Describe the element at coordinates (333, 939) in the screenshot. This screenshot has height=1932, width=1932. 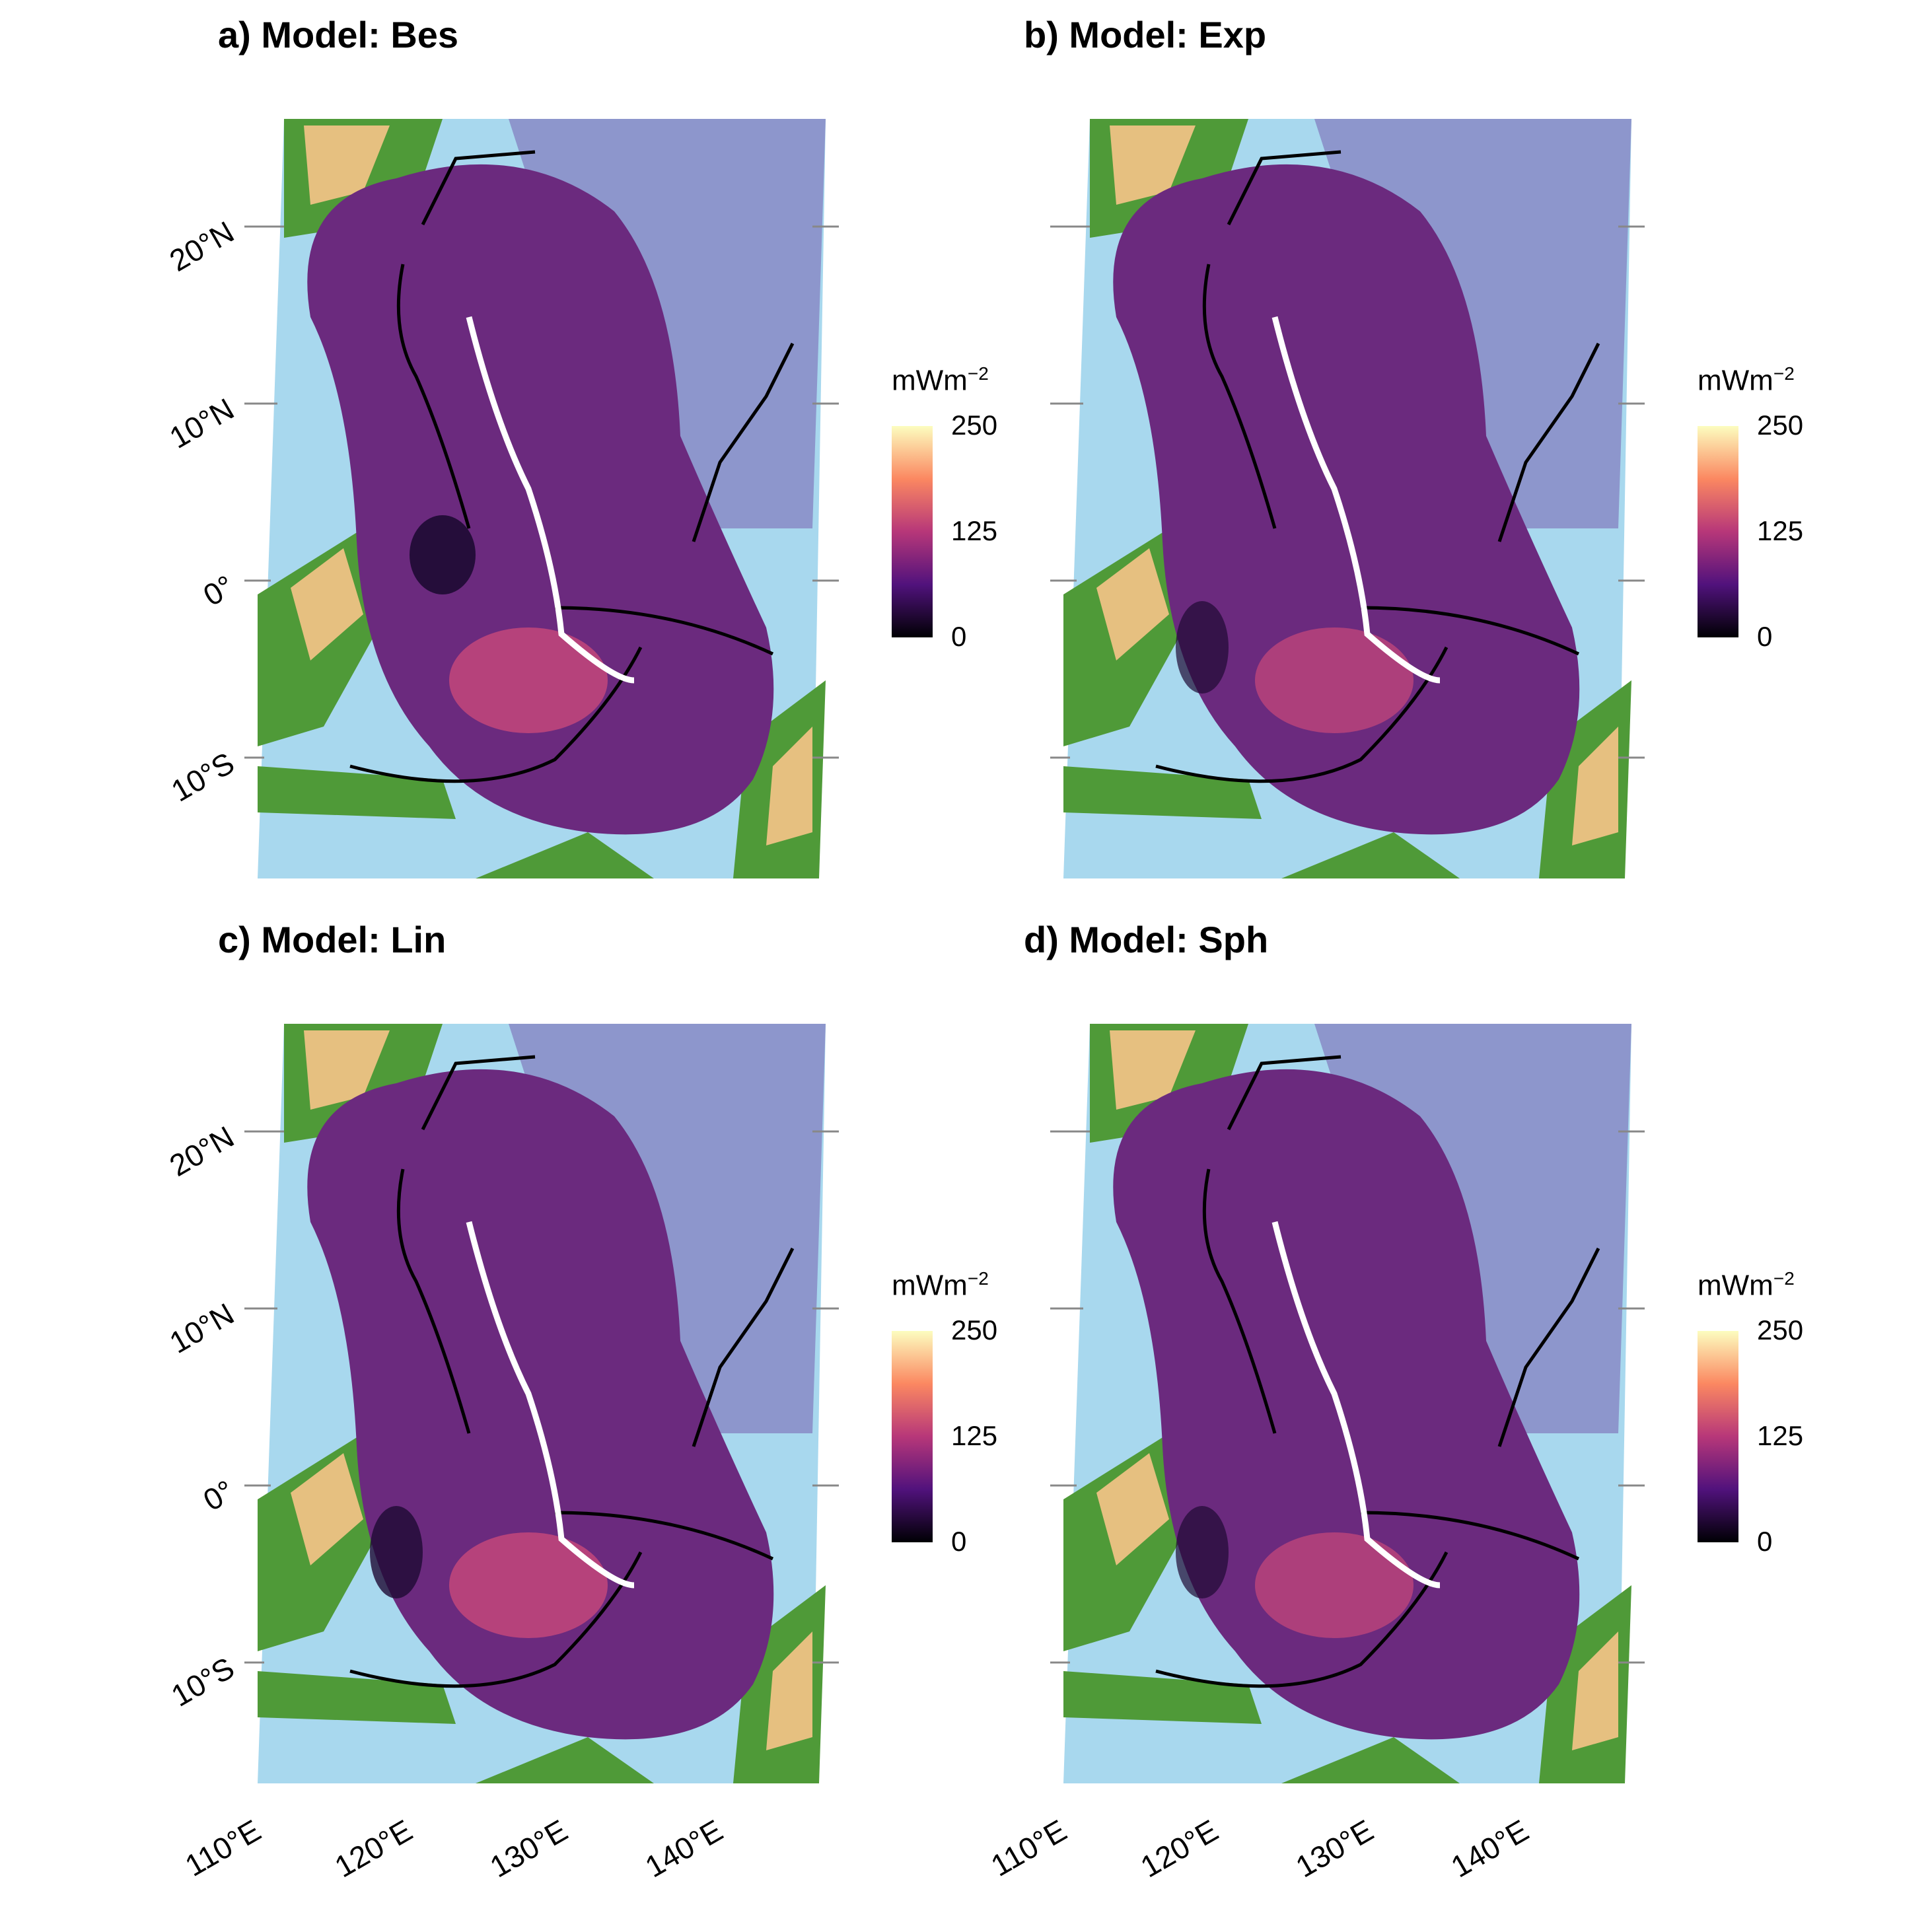
I see `panel-title-c: c) Model: Lin` at that location.